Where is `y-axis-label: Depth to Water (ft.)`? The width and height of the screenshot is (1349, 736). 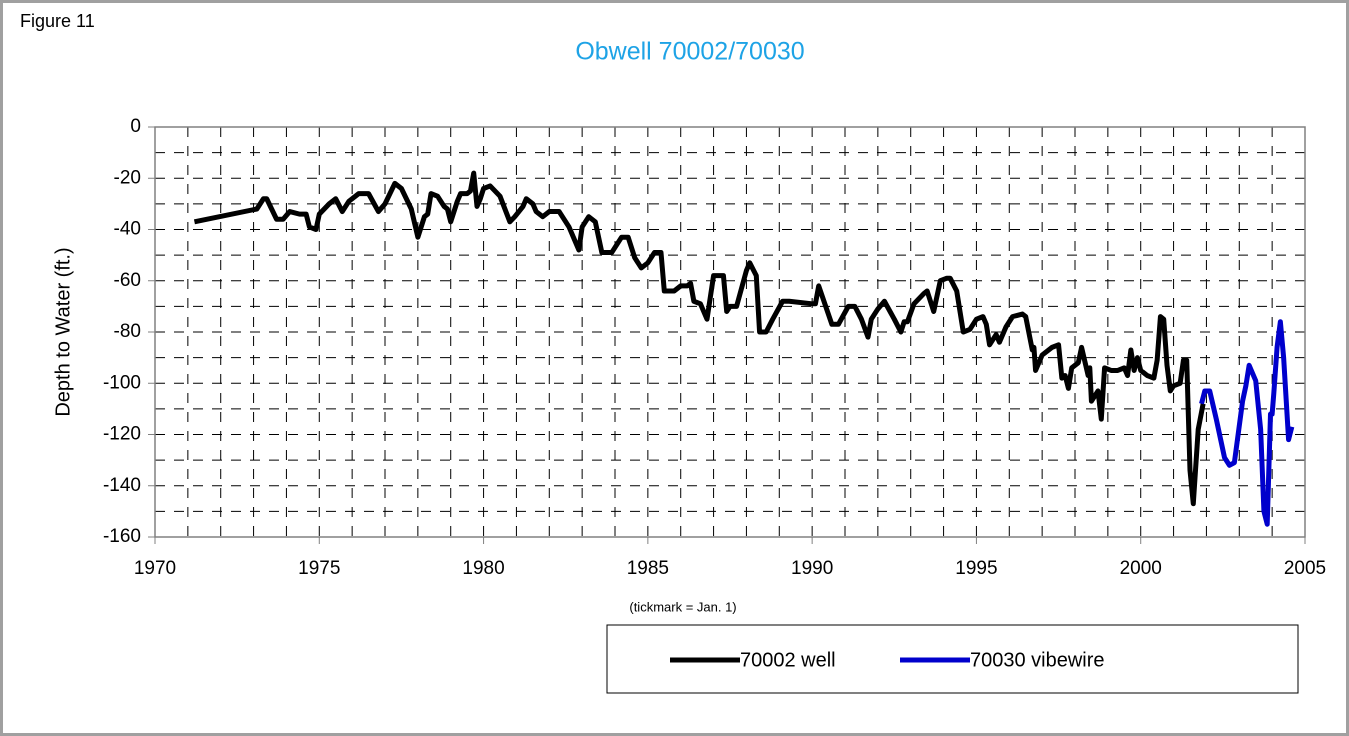
y-axis-label: Depth to Water (ft.) is located at coordinates (63, 331).